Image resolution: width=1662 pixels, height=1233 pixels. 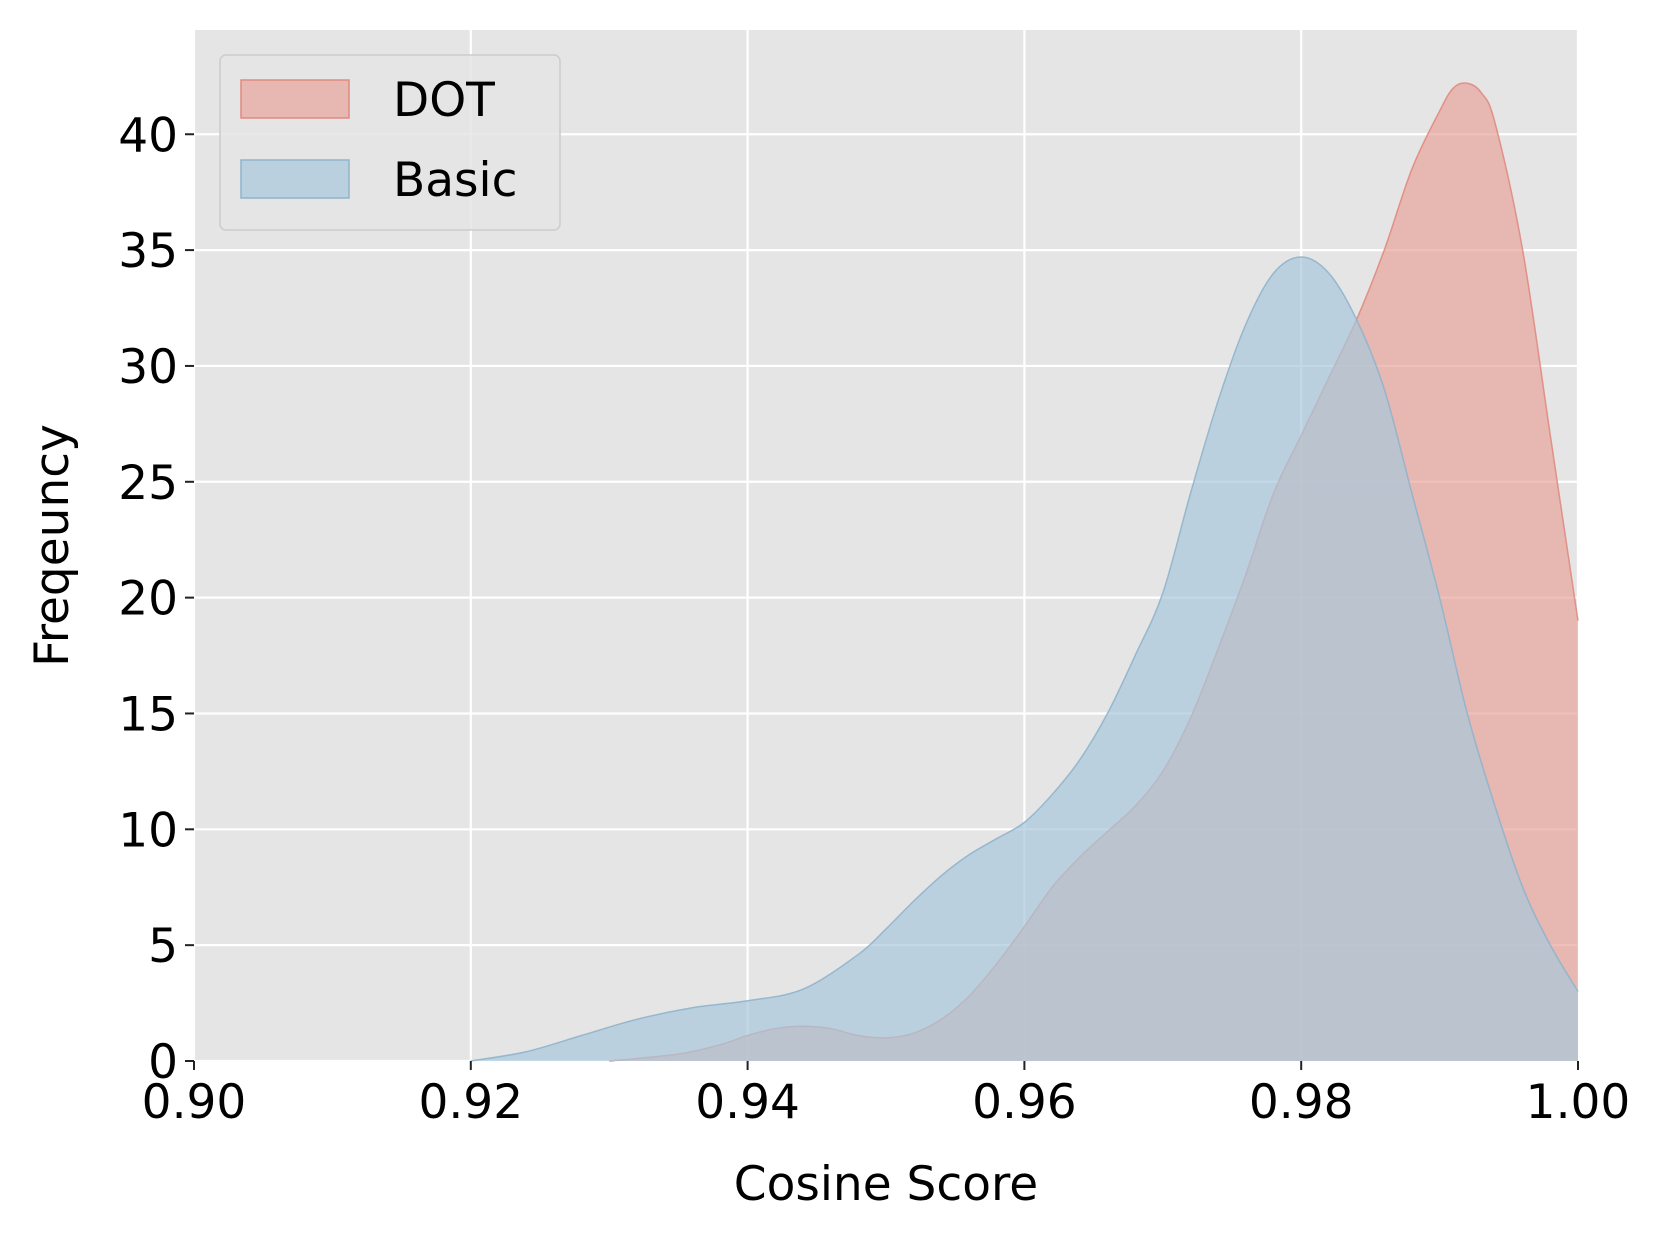 I want to click on legend-label-dot: DOT, so click(x=444, y=100).